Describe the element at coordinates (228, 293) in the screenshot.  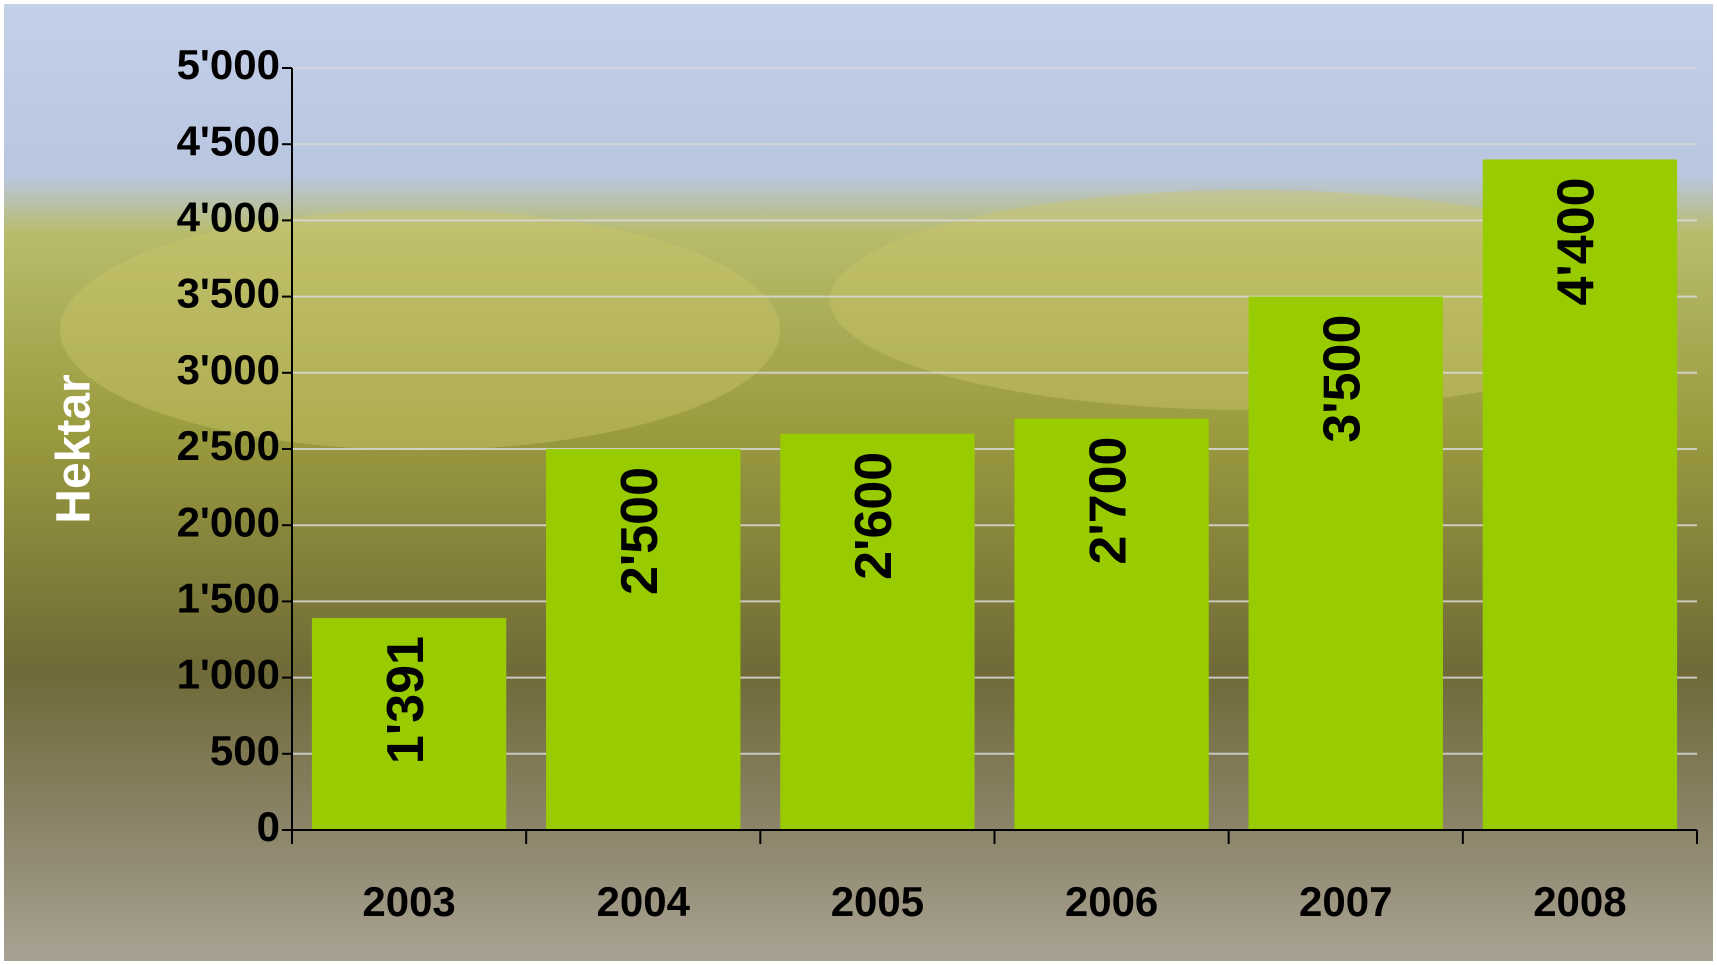
I see `y-tick-label: 3'500` at that location.